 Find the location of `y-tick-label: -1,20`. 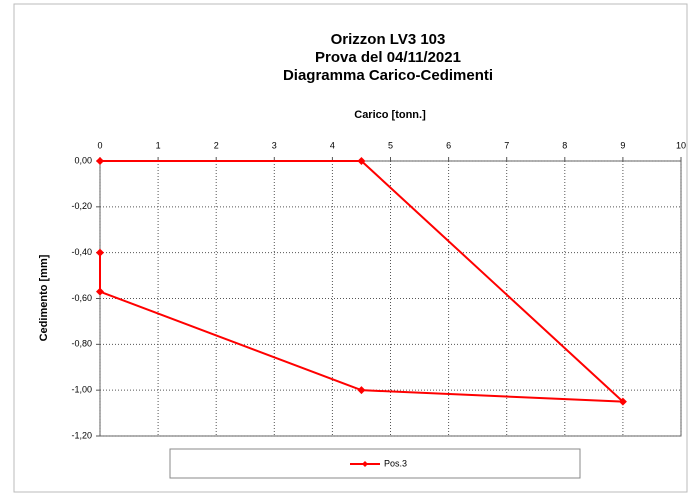

y-tick-label: -1,20 is located at coordinates (81, 435).